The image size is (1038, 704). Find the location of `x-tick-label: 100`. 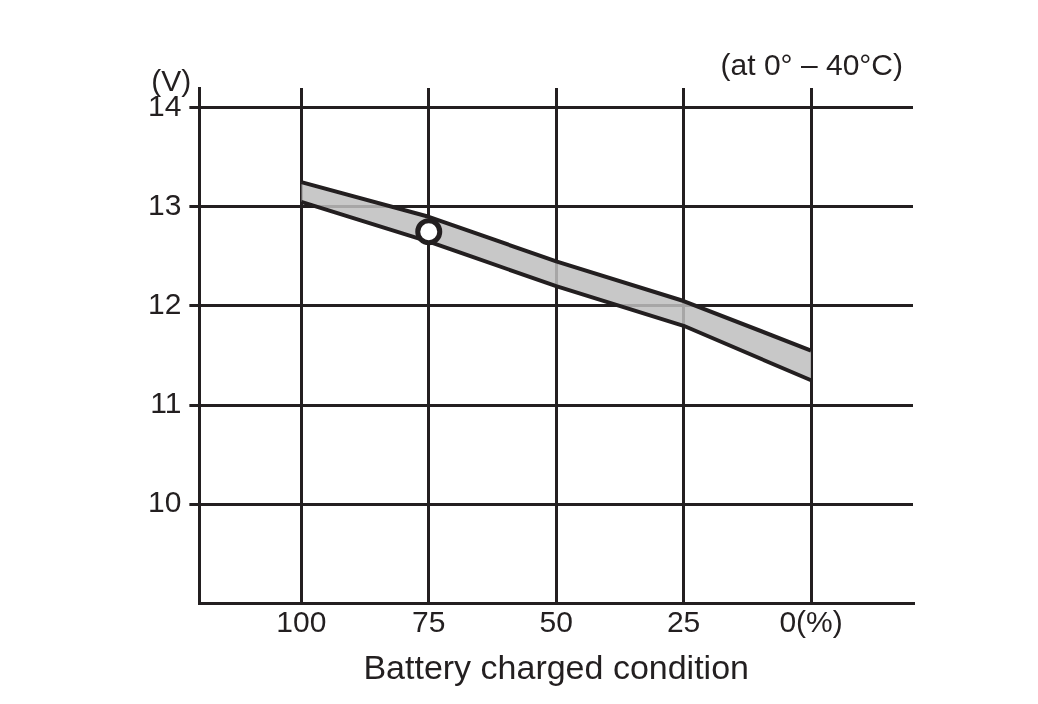

x-tick-label: 100 is located at coordinates (301, 622).